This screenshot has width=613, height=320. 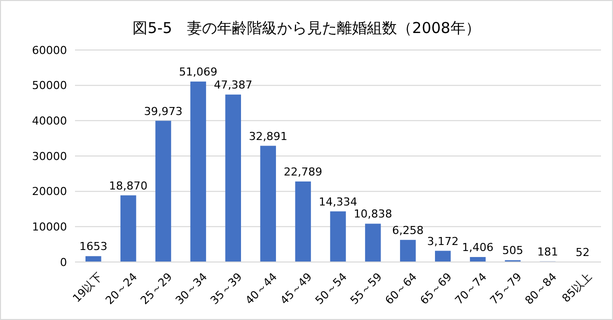 What do you see at coordinates (366, 289) in the screenshot?
I see `x-tick-label: 55～59` at bounding box center [366, 289].